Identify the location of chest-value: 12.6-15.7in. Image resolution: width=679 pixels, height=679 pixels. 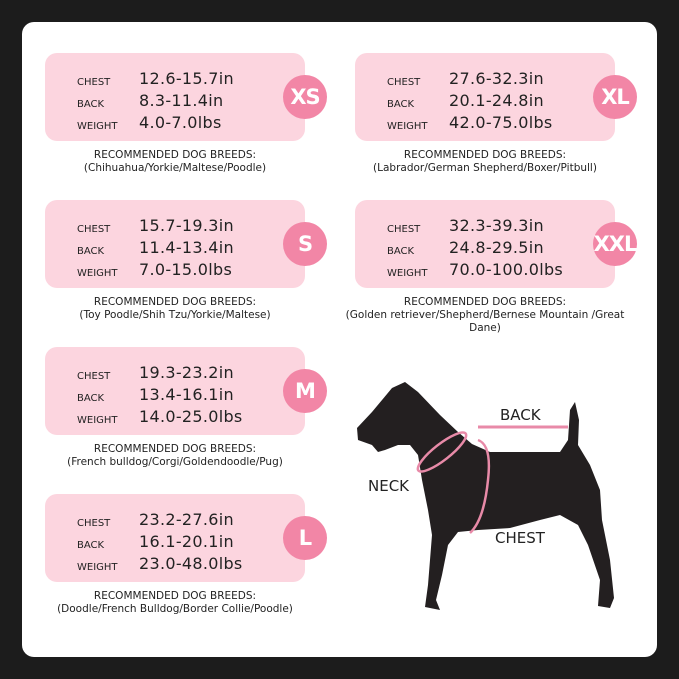
(186, 78).